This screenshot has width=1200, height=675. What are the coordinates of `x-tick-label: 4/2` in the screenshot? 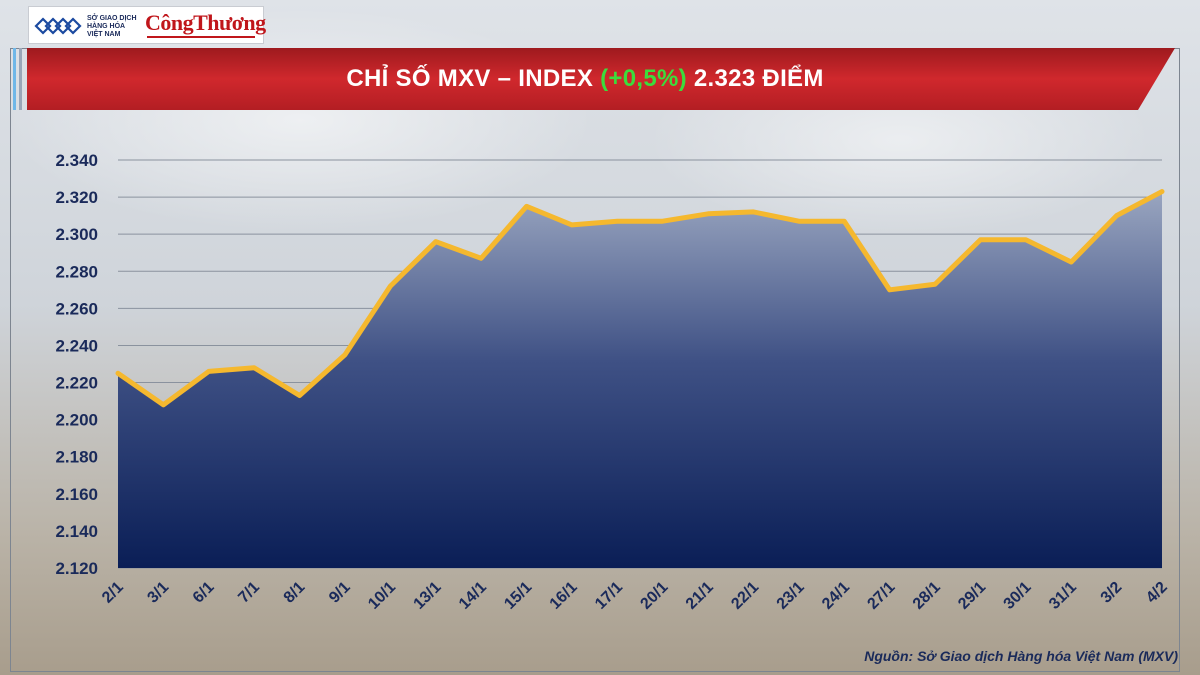 It's located at (1157, 593).